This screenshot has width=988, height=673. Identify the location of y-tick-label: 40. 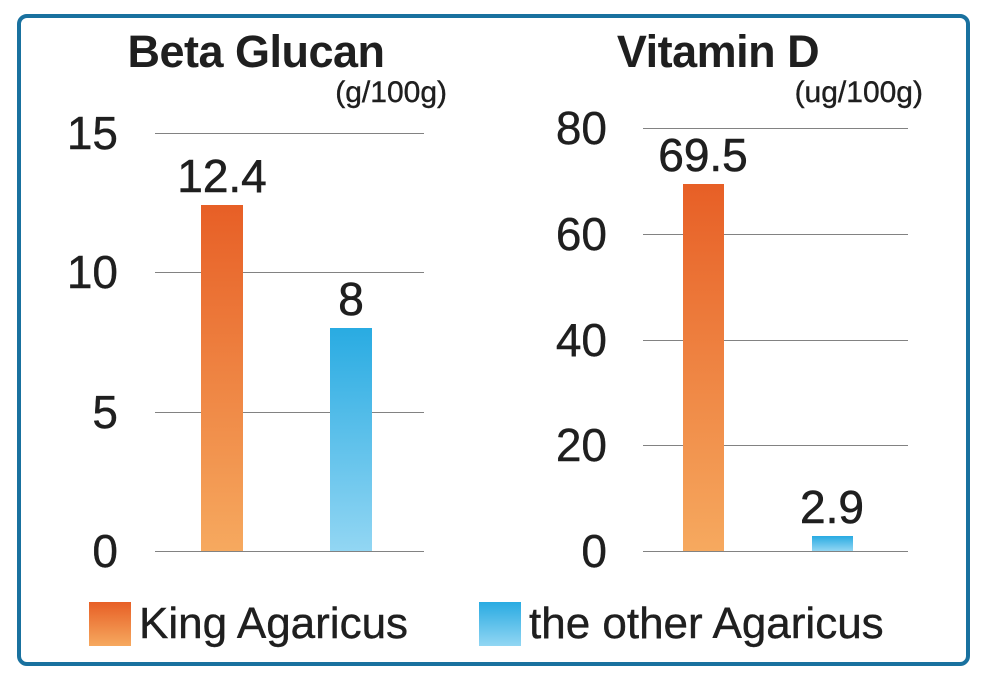
(581, 340).